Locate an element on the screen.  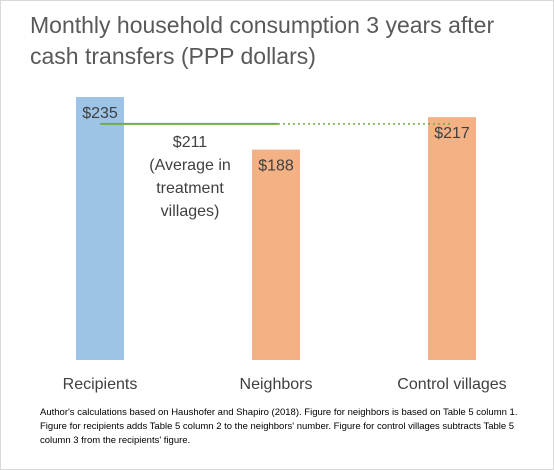
reference-line-label: $211 (Average in treatment villages) is located at coordinates (190, 177).